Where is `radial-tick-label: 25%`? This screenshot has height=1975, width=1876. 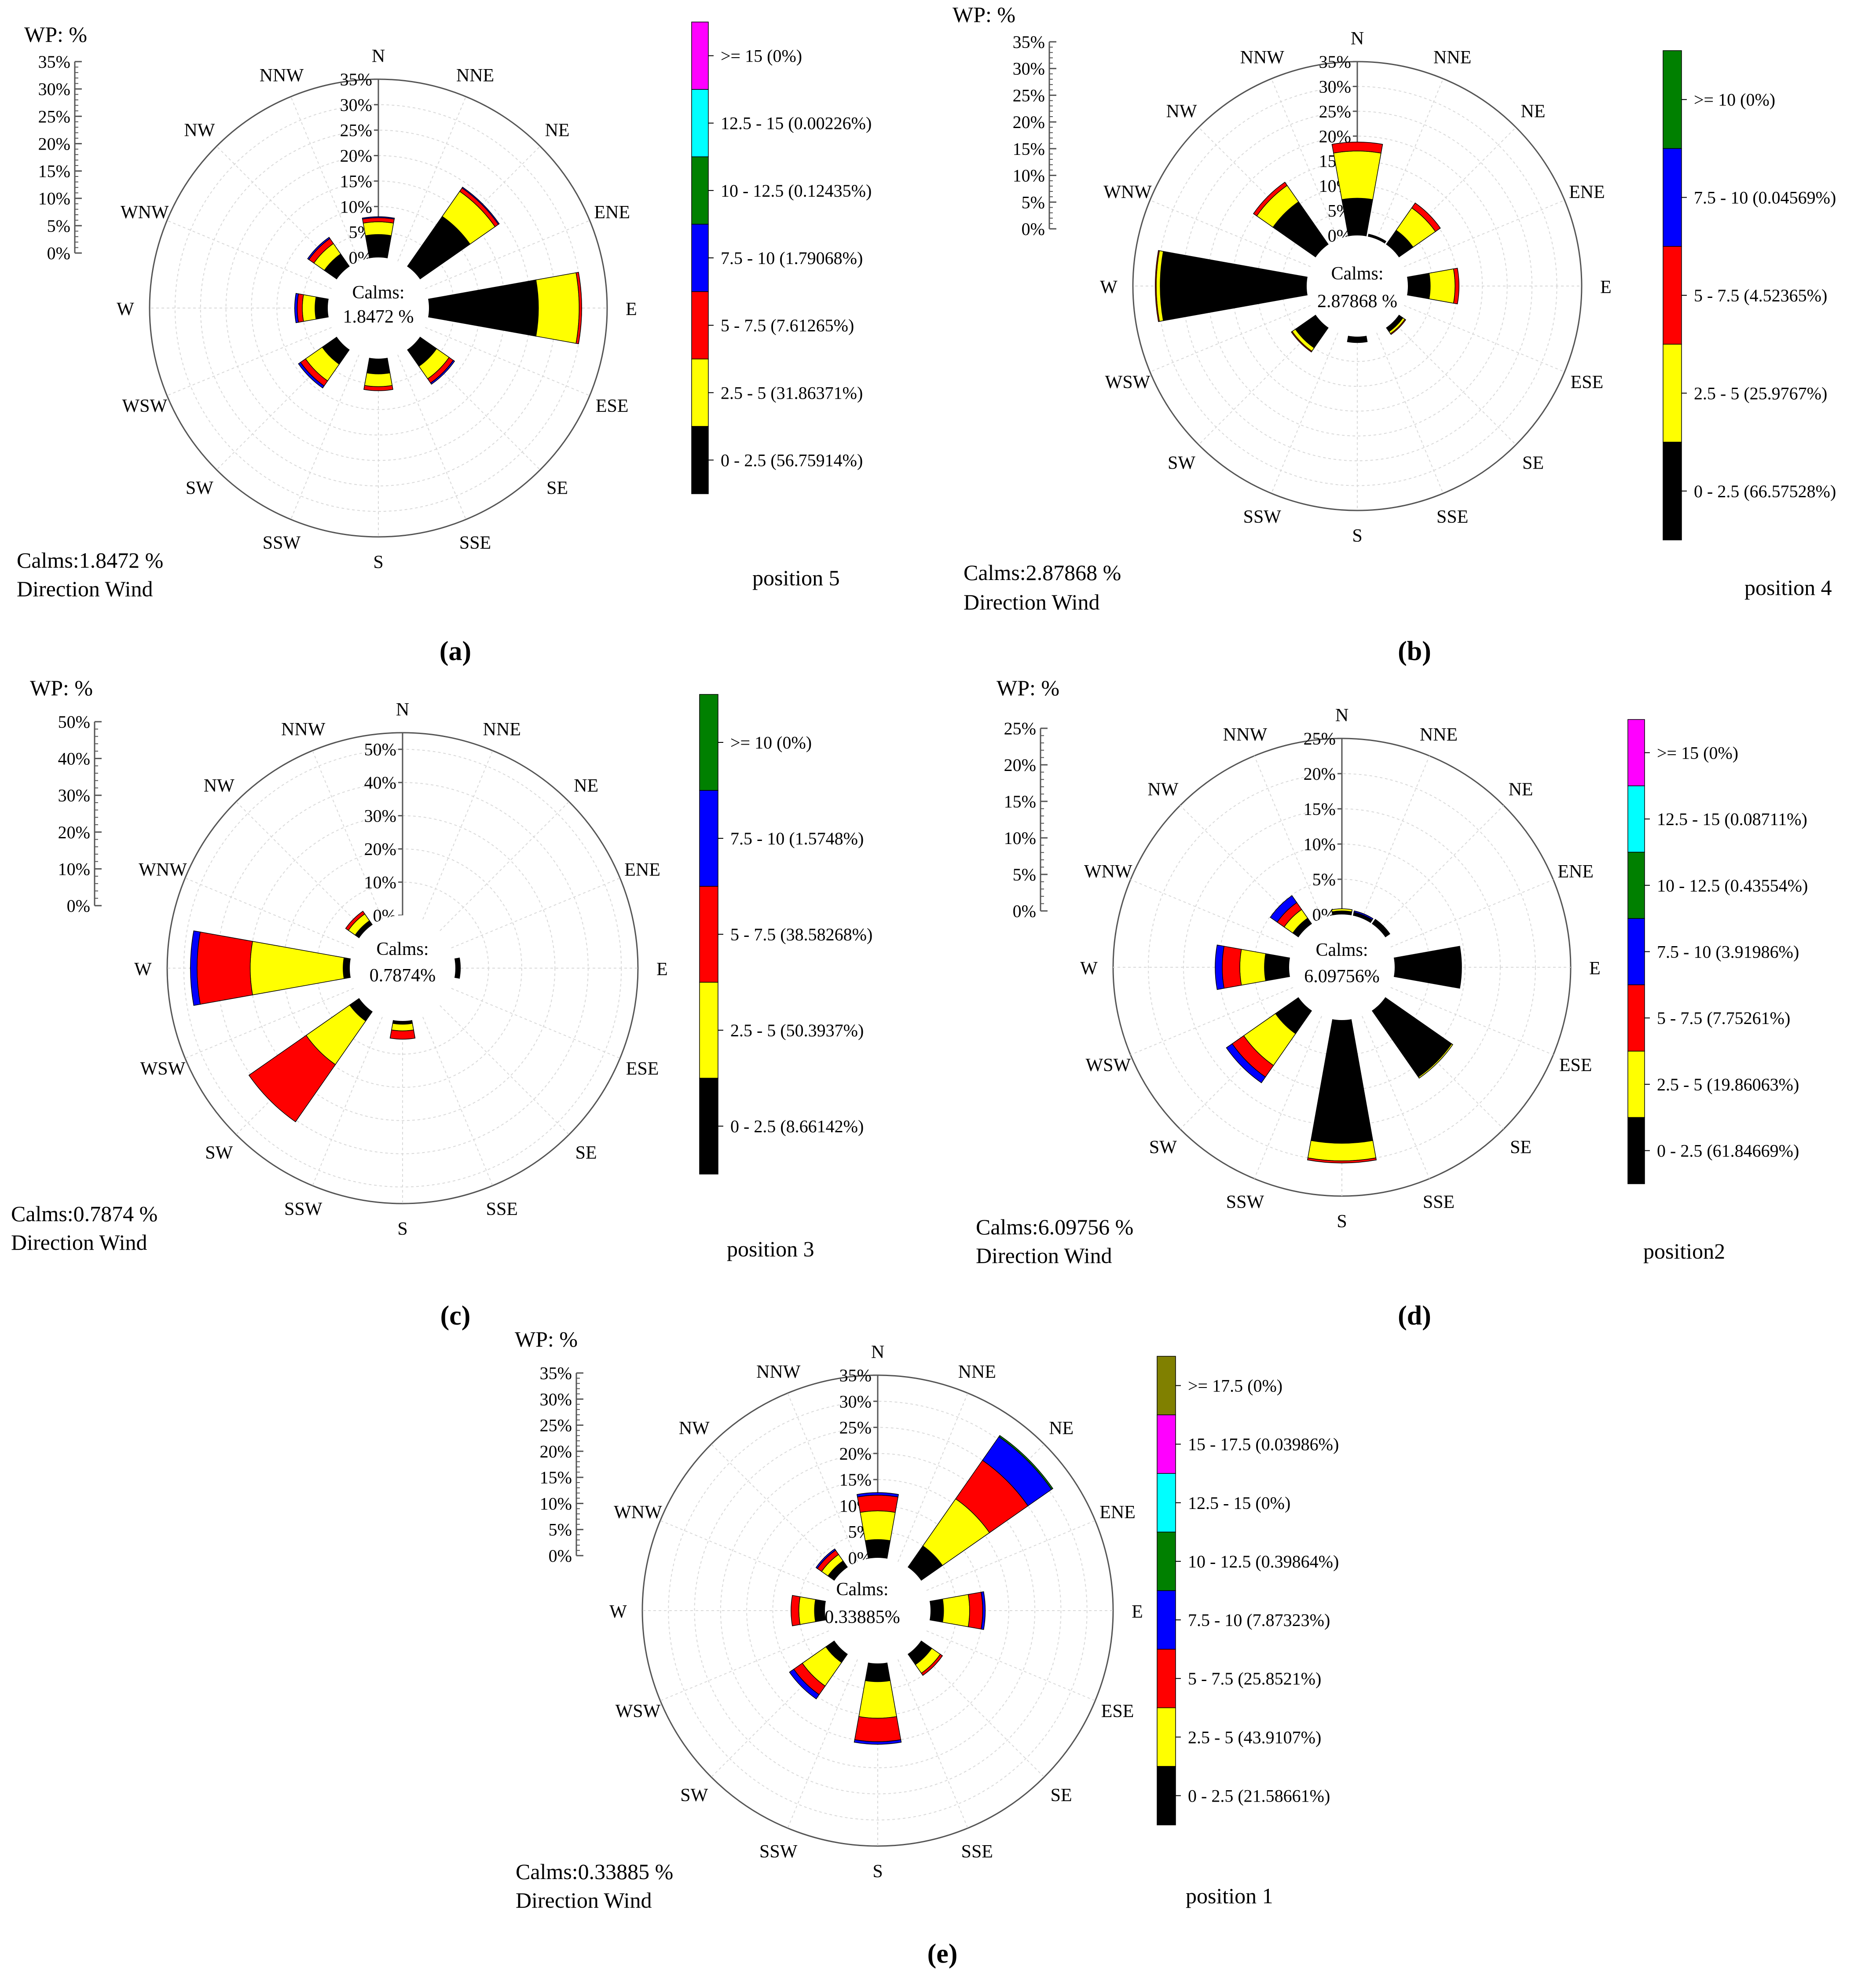 radial-tick-label: 25% is located at coordinates (1320, 739).